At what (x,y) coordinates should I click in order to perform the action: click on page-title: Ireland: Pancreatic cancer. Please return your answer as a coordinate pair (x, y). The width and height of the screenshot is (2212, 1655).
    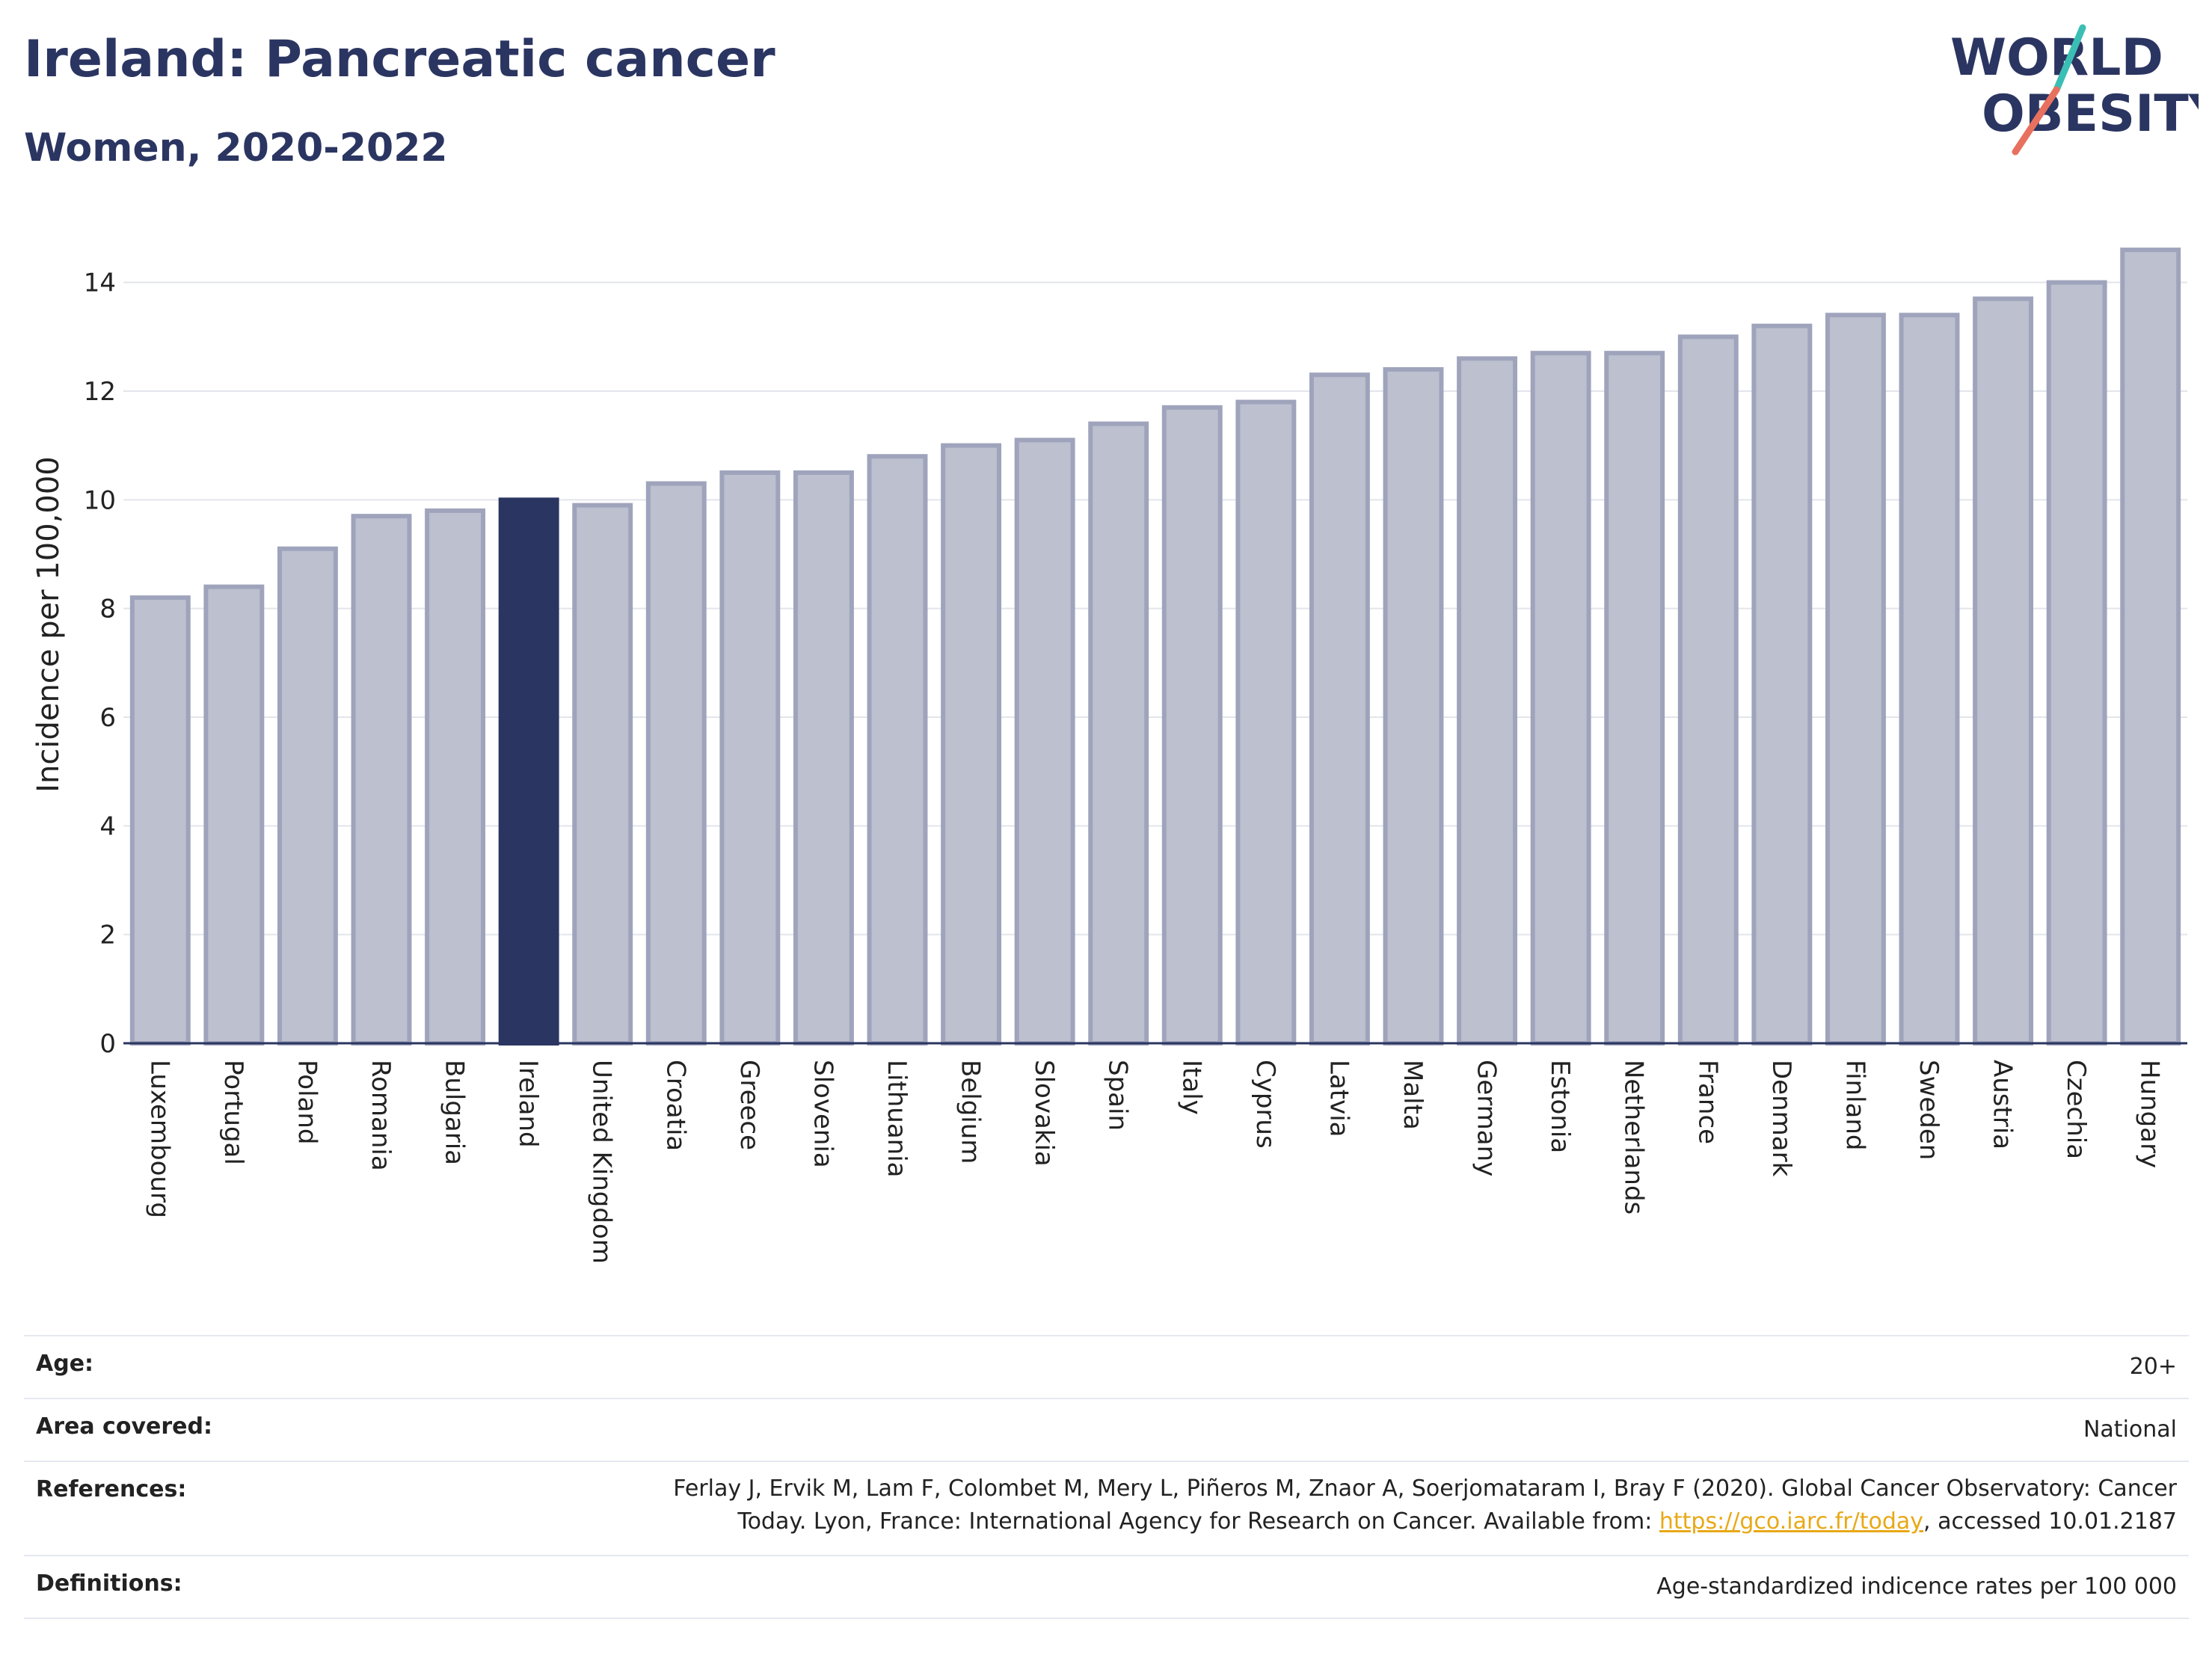
    Looking at the image, I should click on (399, 59).